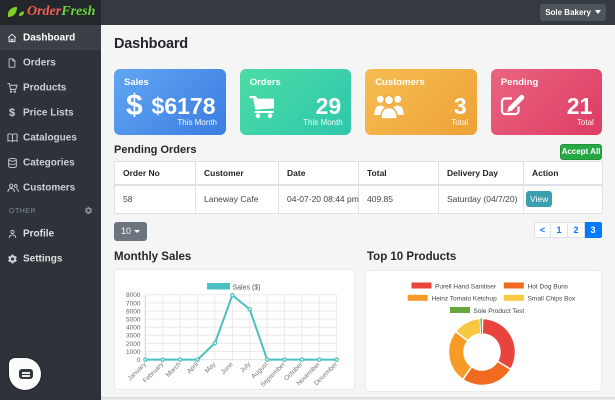  I want to click on svg-text: 0, so click(139, 360).